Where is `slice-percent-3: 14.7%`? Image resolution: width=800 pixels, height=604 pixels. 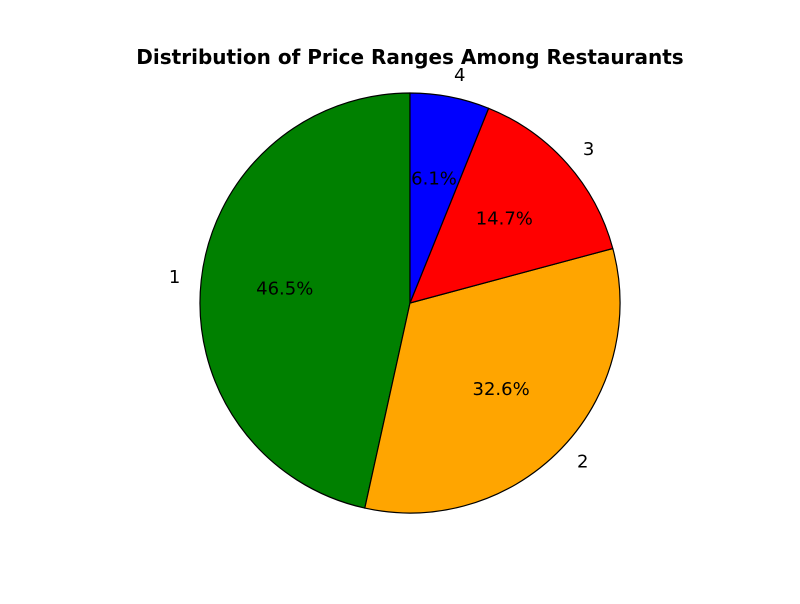
slice-percent-3: 14.7% is located at coordinates (504, 218).